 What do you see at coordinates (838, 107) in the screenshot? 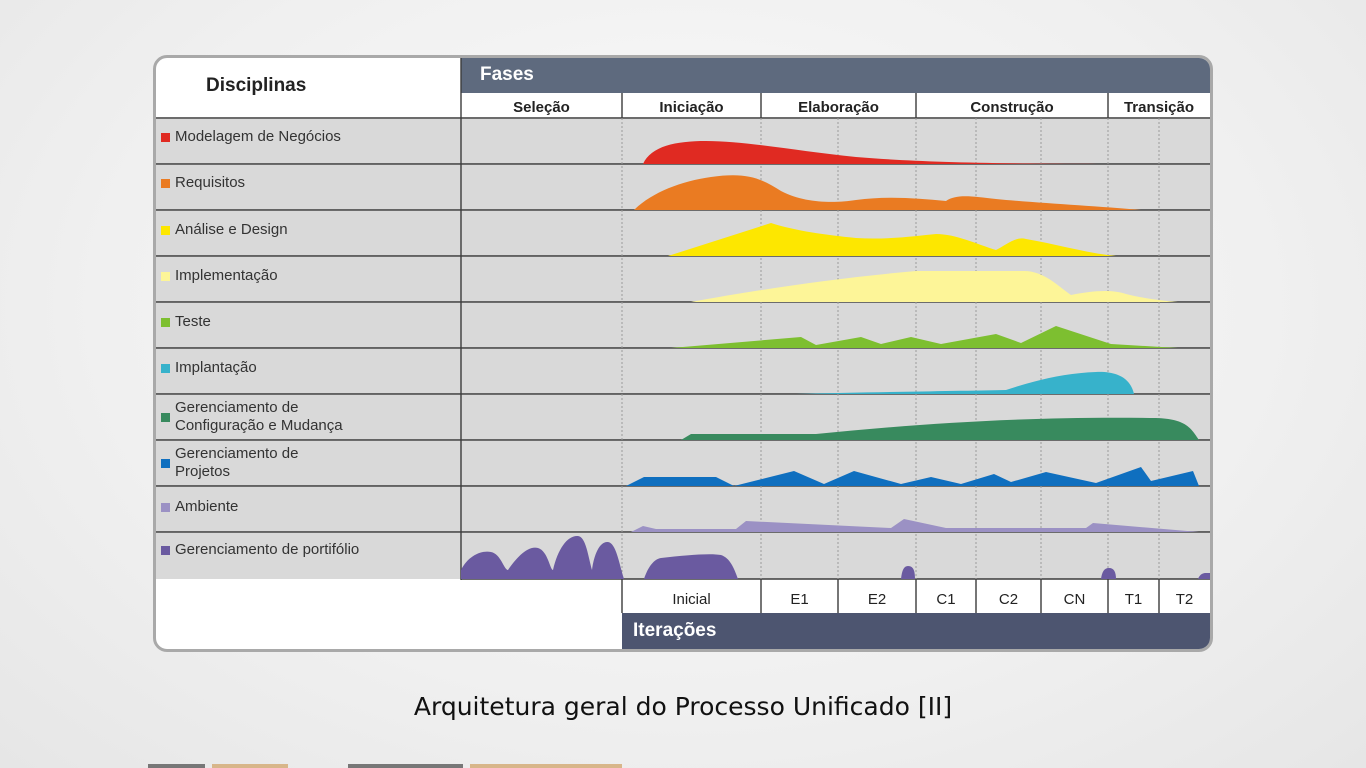
I see `phase-label-elaboracao: Elaboração` at bounding box center [838, 107].